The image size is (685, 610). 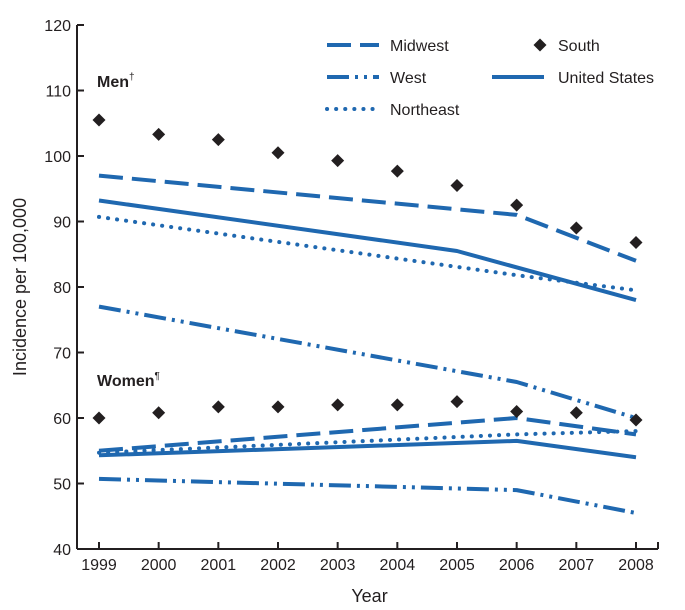 I want to click on annotations: Men† Women¶, so click(x=128, y=231).